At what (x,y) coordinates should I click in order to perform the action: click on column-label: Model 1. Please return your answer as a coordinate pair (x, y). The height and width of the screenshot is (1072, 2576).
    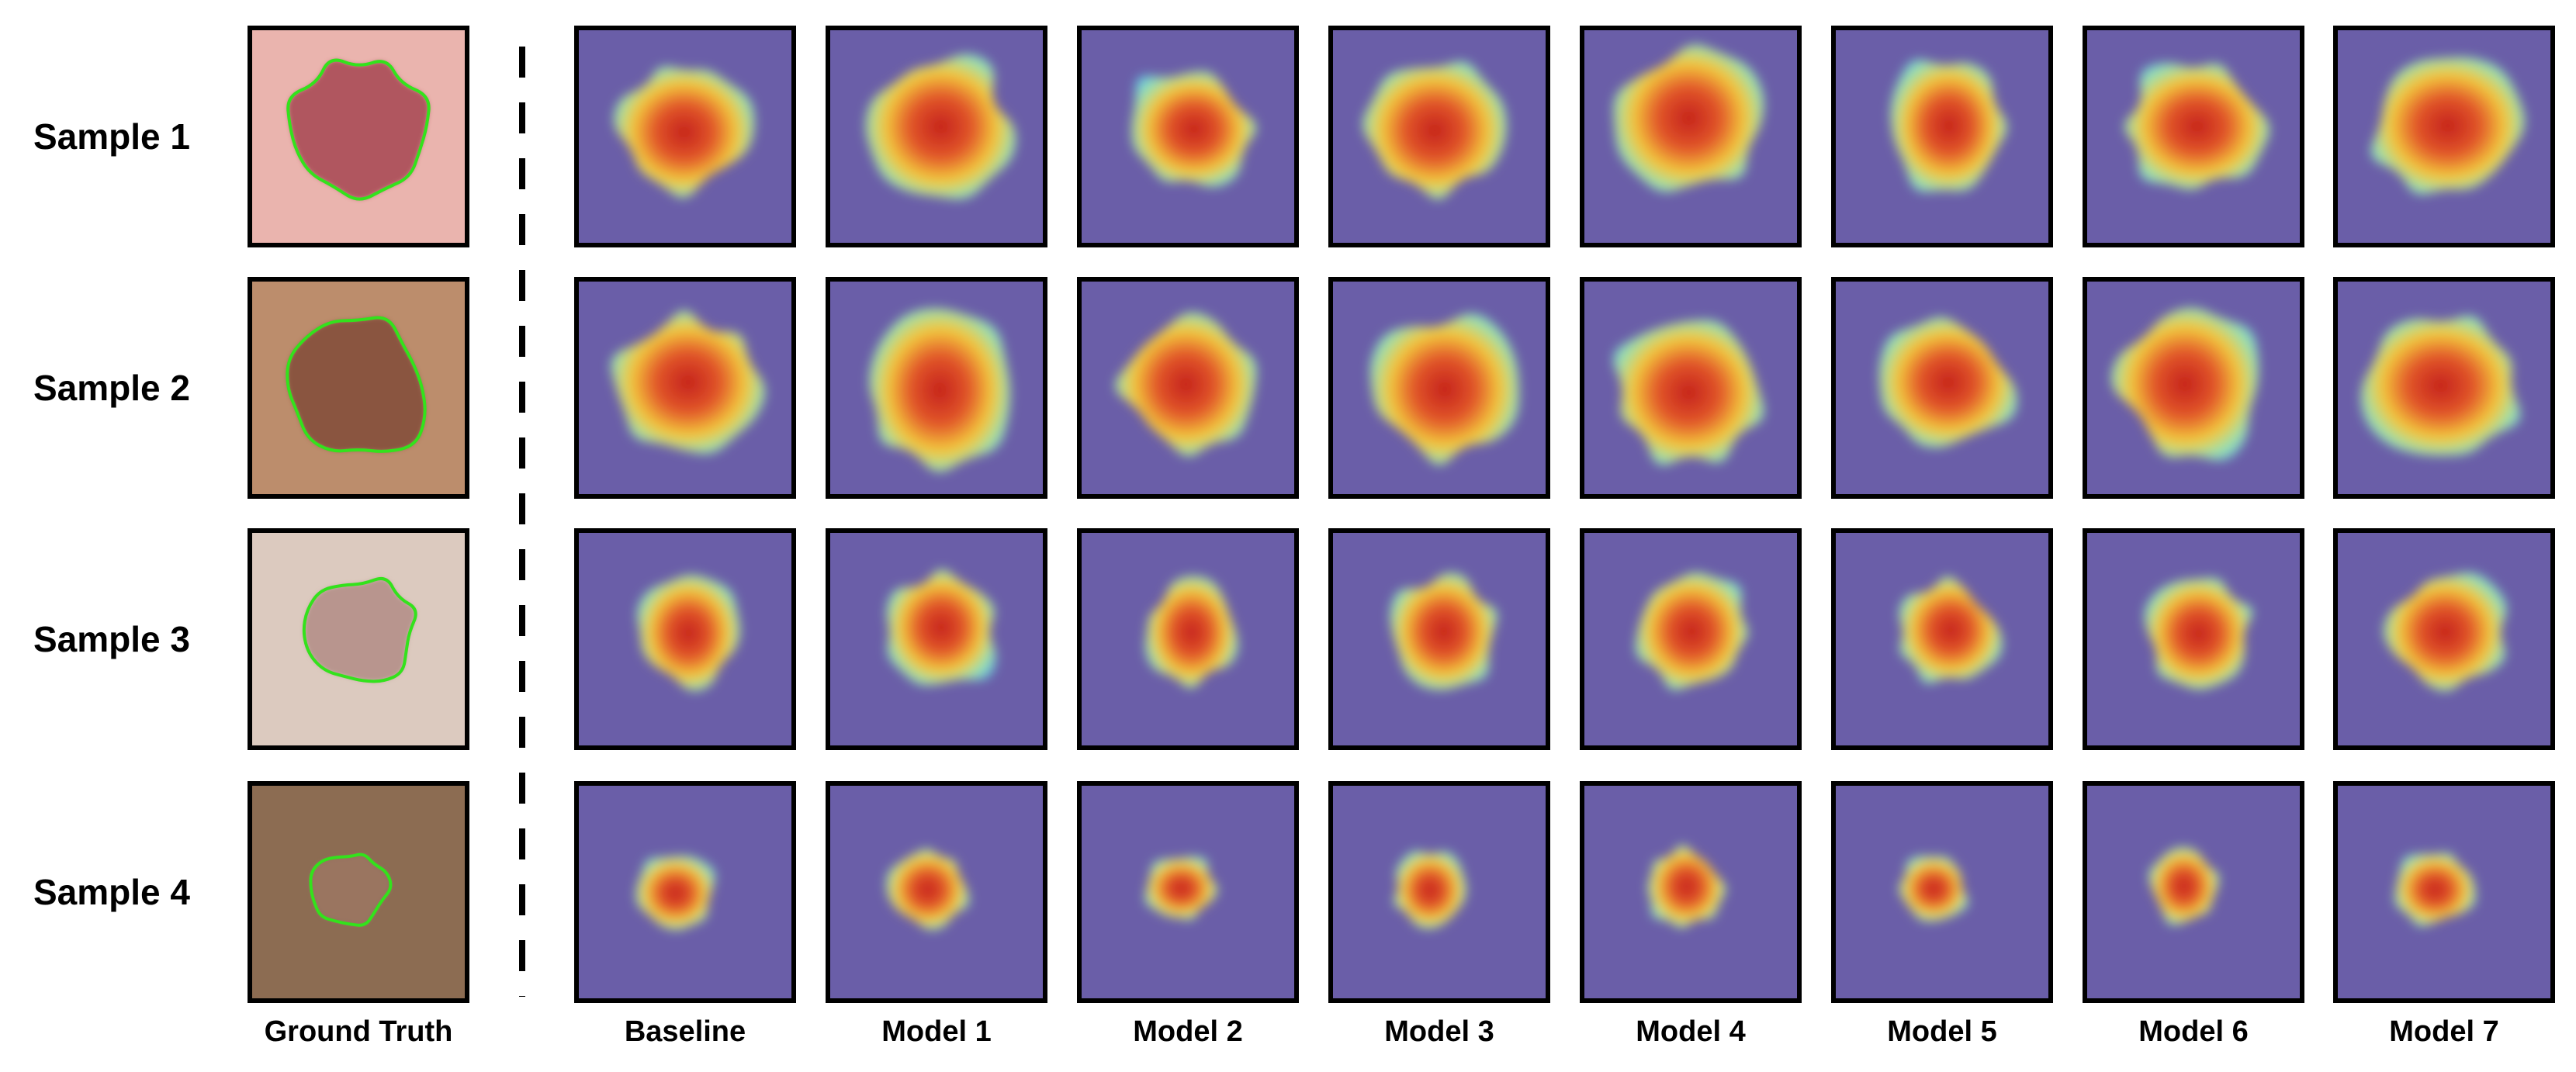
    Looking at the image, I should click on (936, 1032).